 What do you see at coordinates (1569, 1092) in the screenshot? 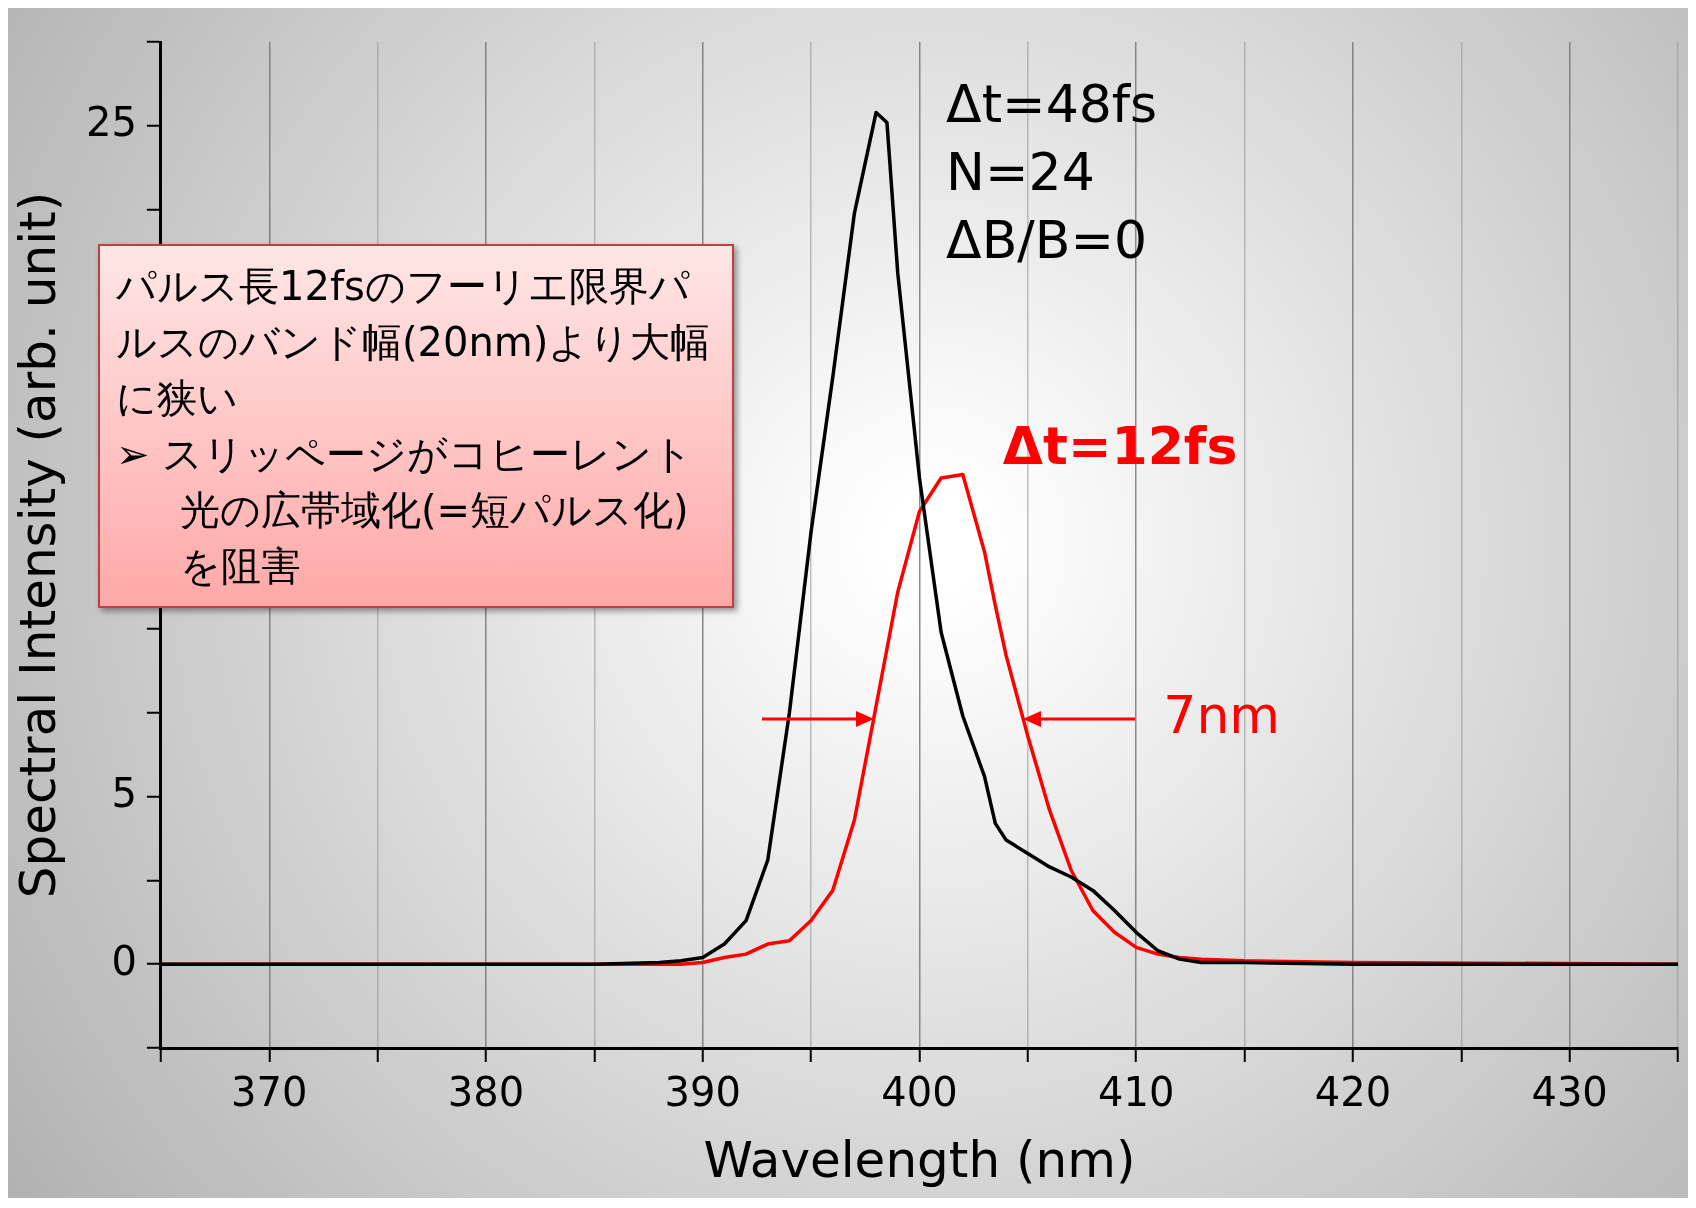
I see `x-tick-label: 430` at bounding box center [1569, 1092].